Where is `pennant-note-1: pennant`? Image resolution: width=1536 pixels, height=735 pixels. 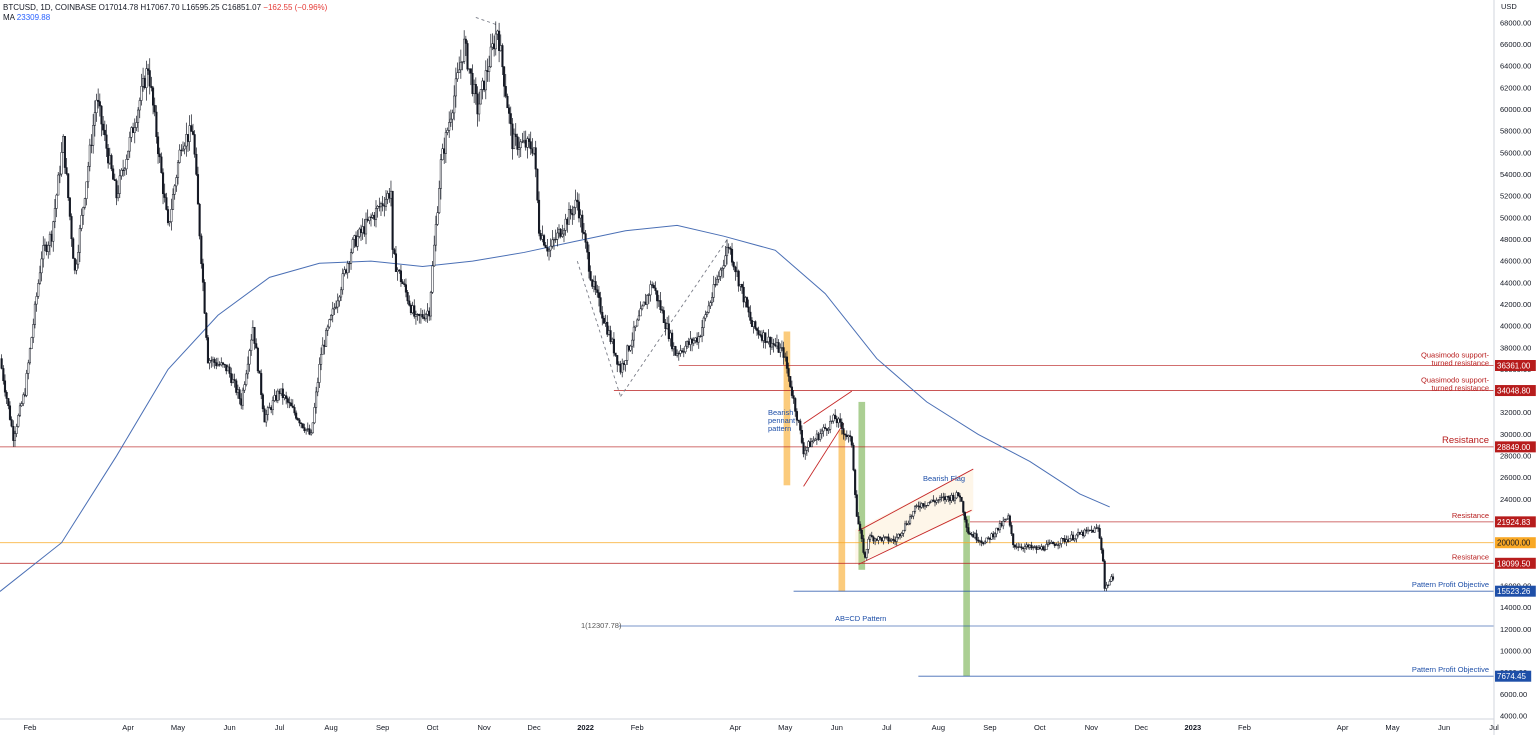
pennant-note-1: pennant is located at coordinates (782, 420).